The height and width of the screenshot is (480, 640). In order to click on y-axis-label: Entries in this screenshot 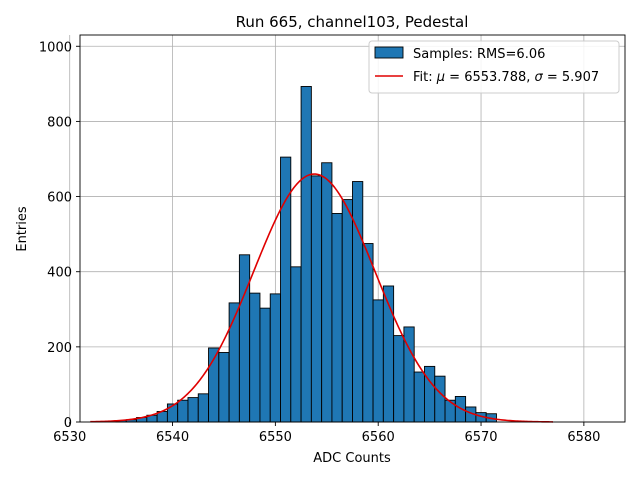, I will do `click(22, 229)`.